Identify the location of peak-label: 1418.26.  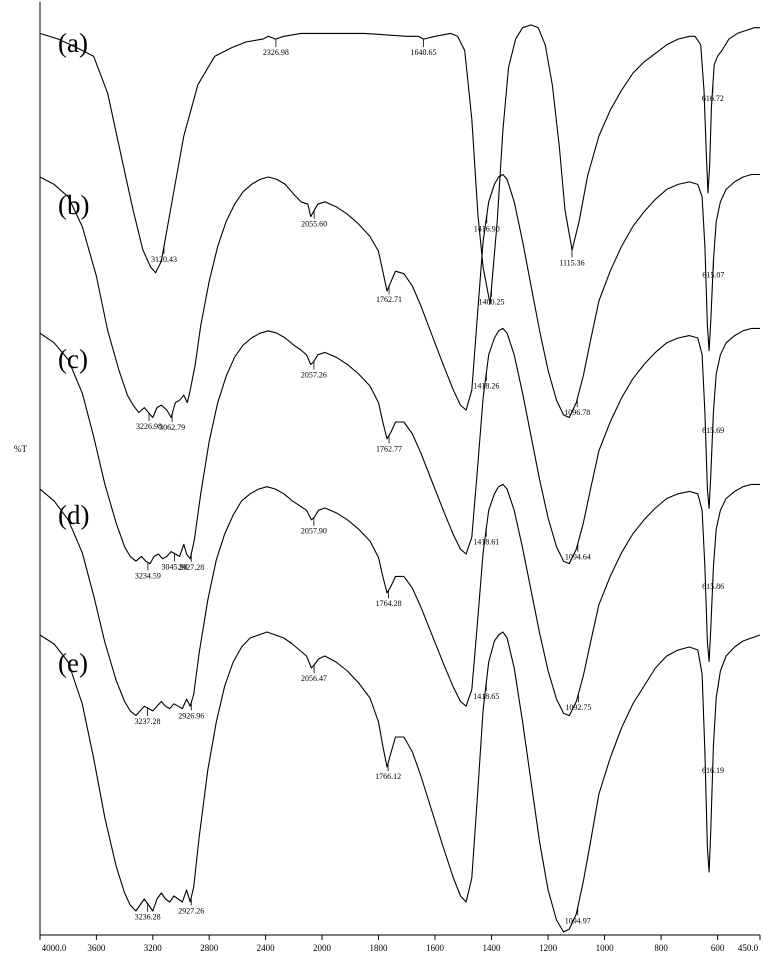
(486, 386).